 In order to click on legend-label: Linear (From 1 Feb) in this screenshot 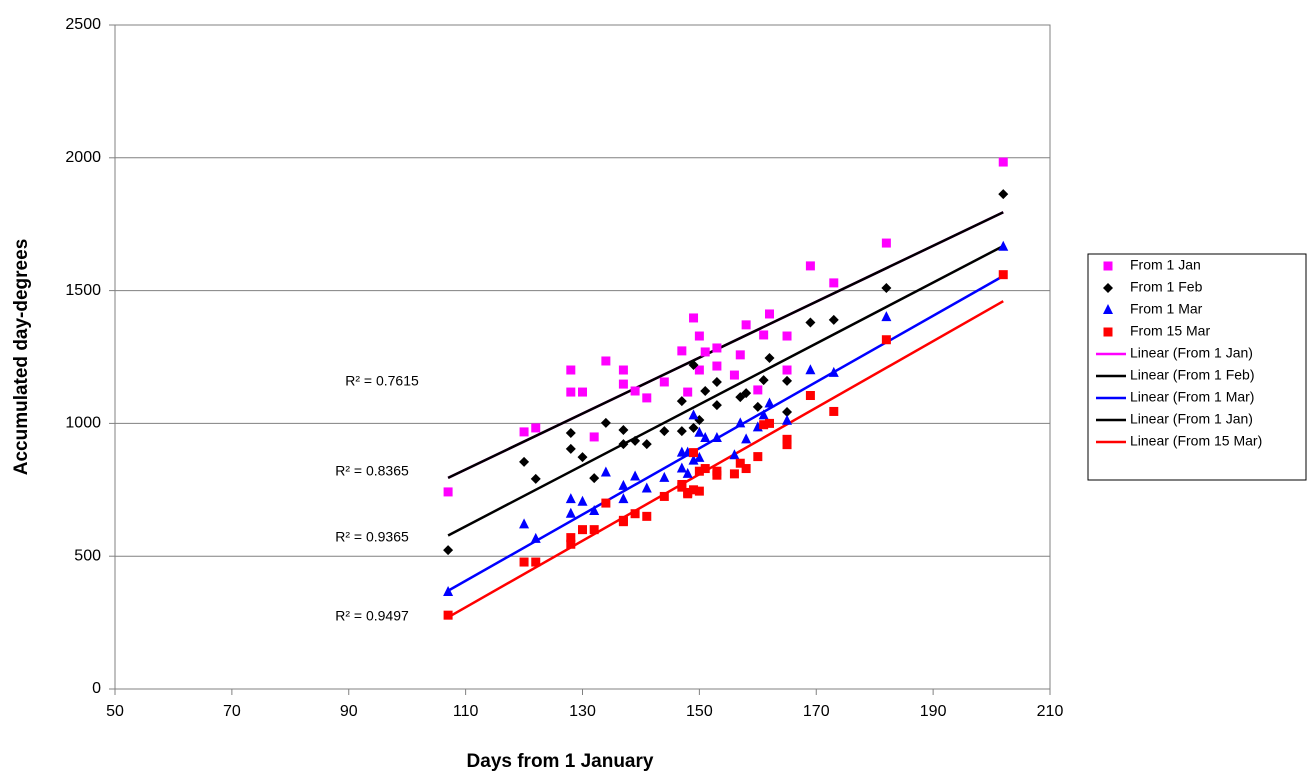, I will do `click(1192, 375)`.